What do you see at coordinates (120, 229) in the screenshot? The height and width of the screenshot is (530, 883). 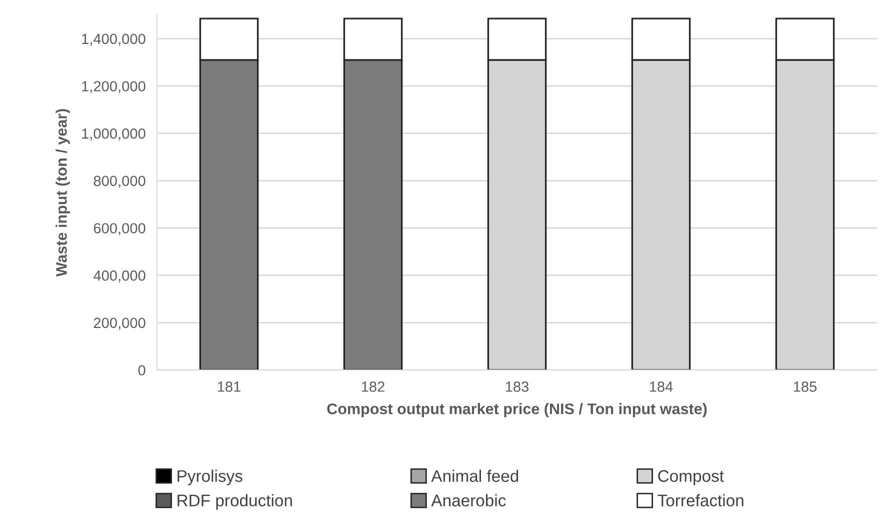 I see `y-tick-label: 600,000` at bounding box center [120, 229].